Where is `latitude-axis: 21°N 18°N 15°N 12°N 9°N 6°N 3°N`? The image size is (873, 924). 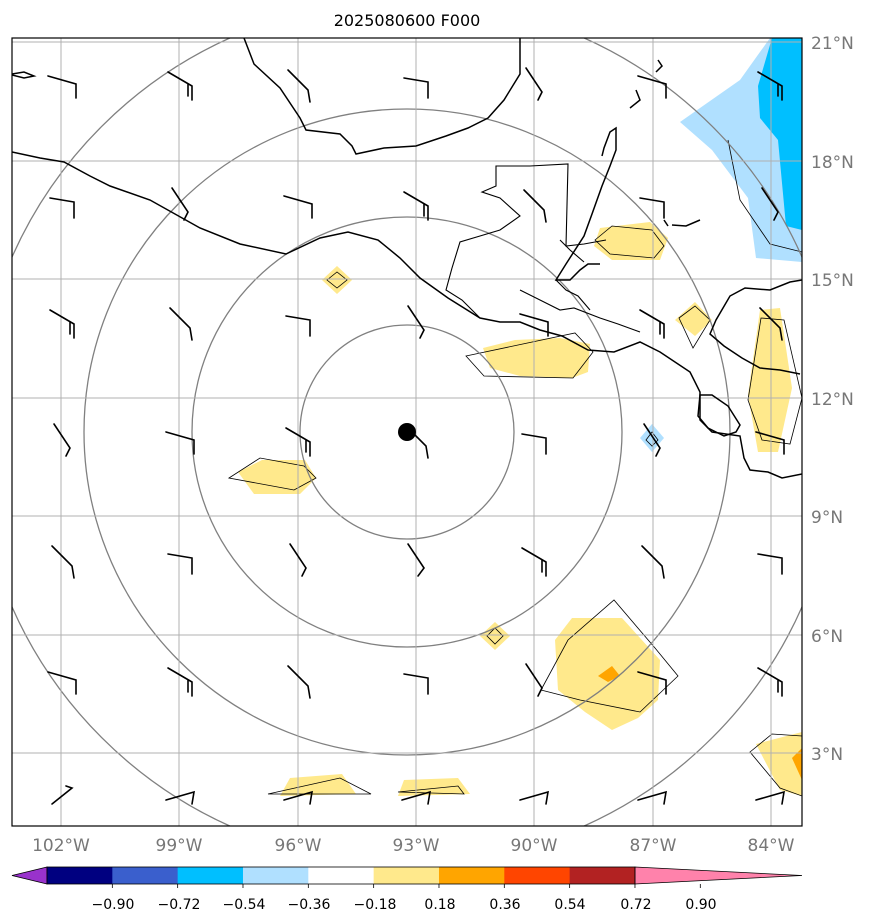 latitude-axis: 21°N 18°N 15°N 12°N 9°N 6°N 3°N is located at coordinates (832, 399).